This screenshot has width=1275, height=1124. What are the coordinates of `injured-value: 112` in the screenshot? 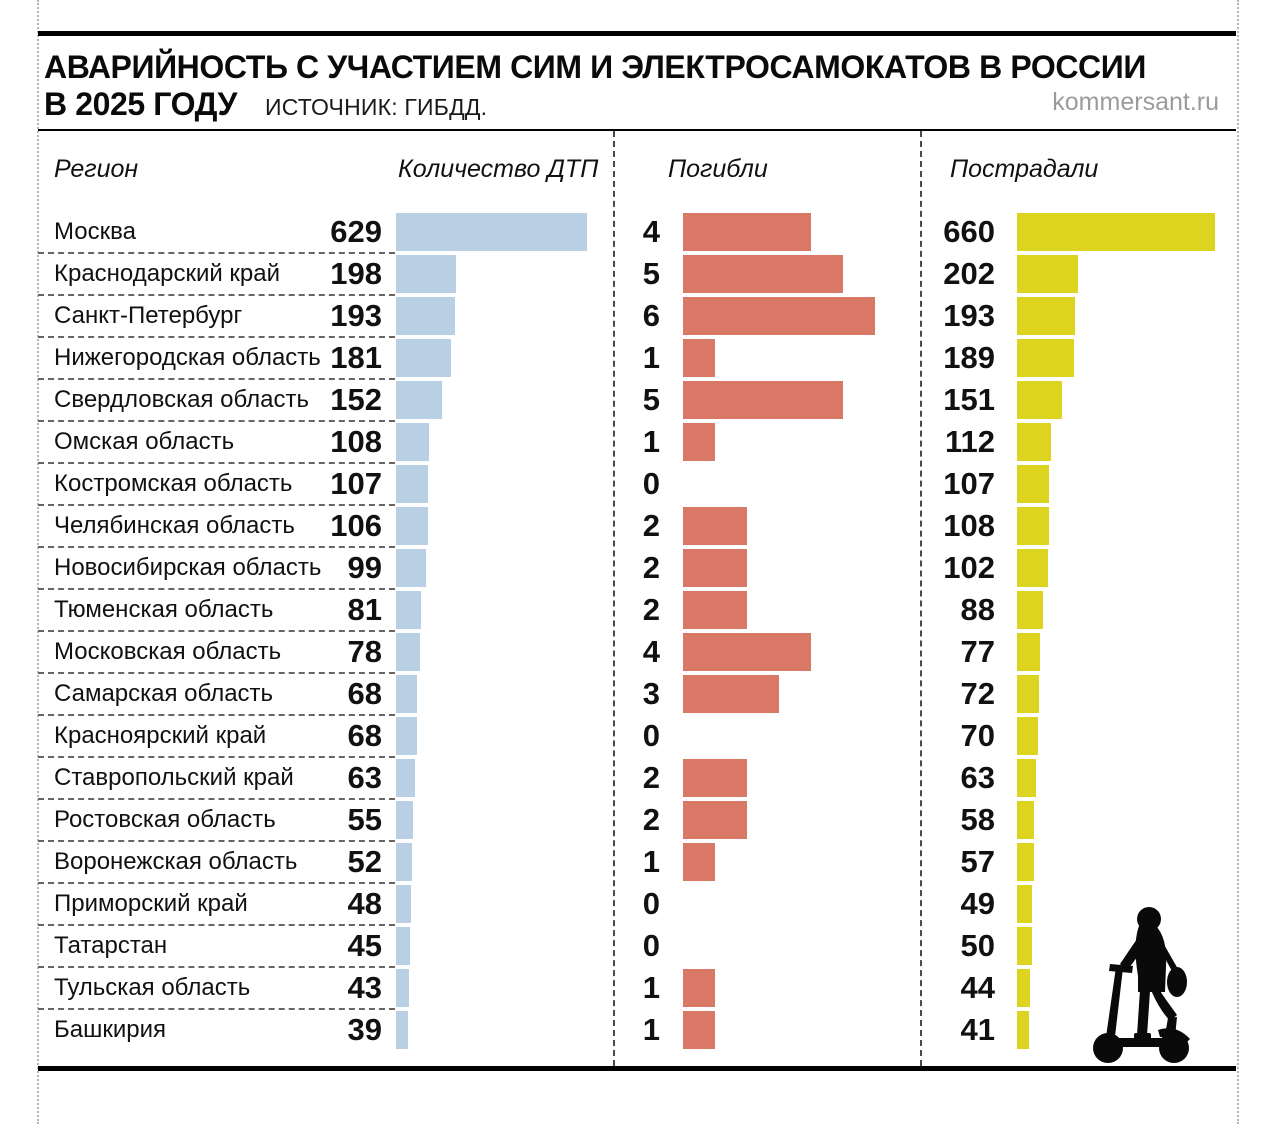 It's located at (969, 441).